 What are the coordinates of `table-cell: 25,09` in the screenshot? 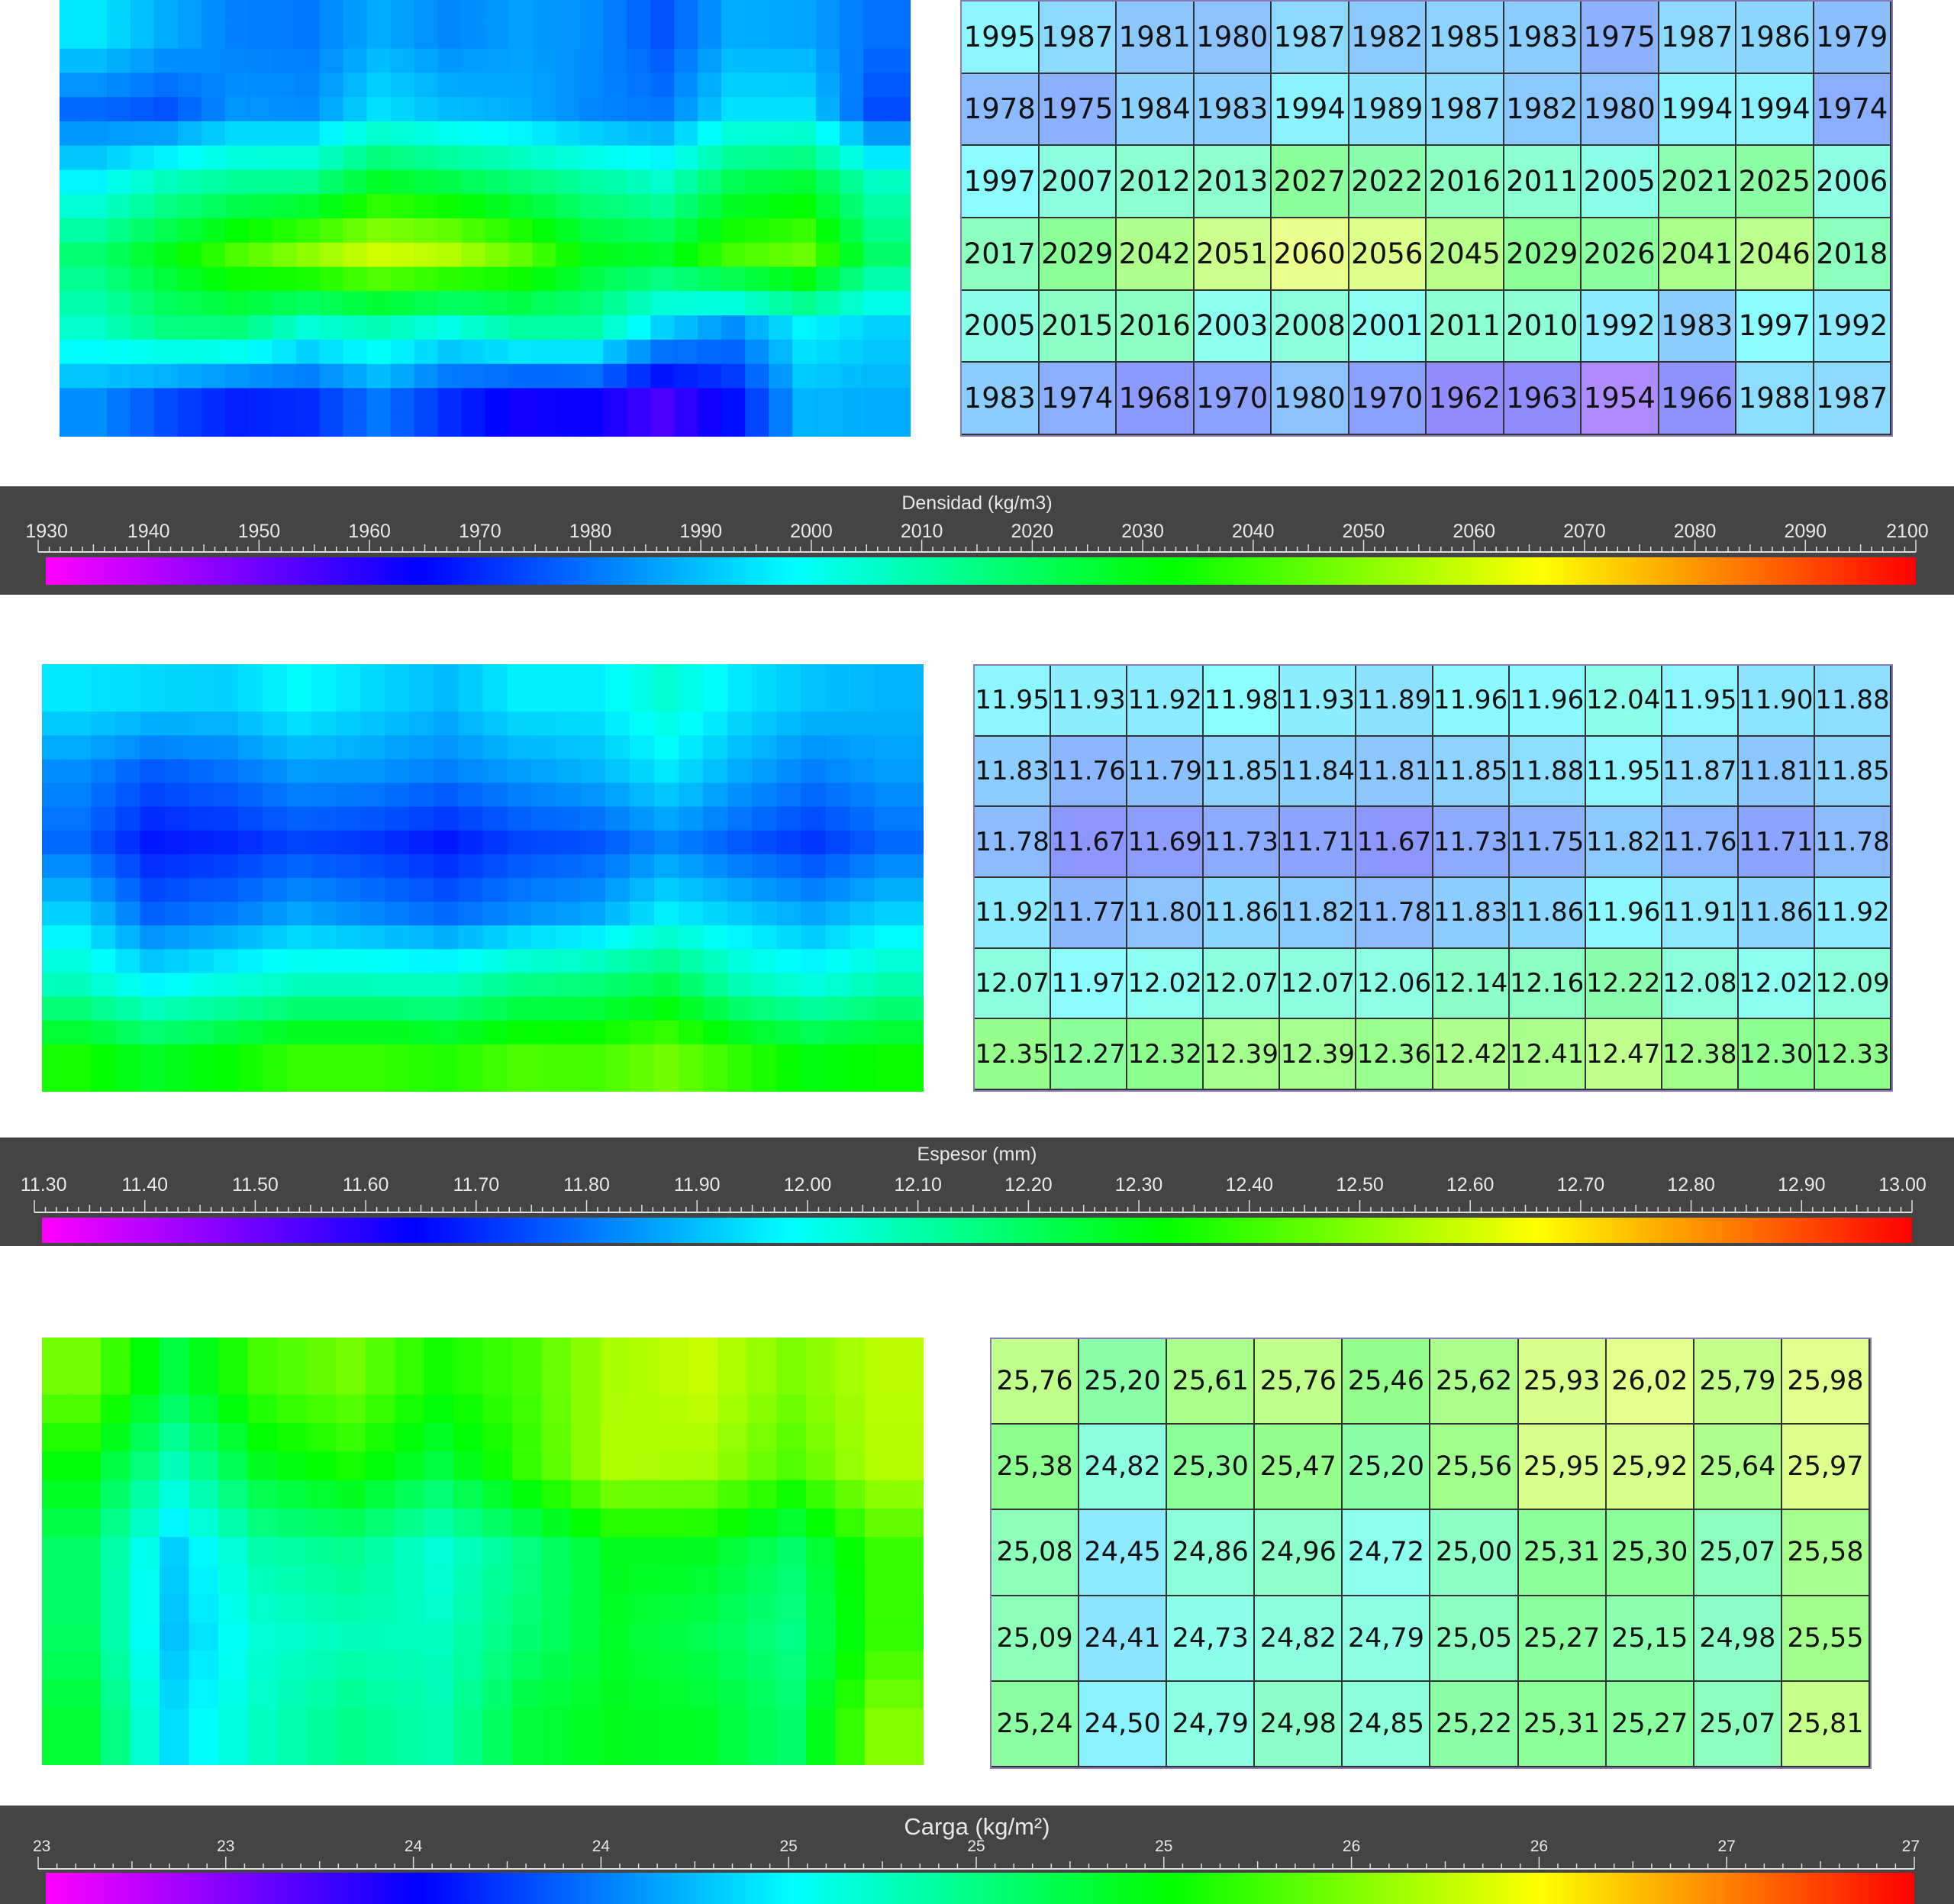 It's located at (1036, 1639).